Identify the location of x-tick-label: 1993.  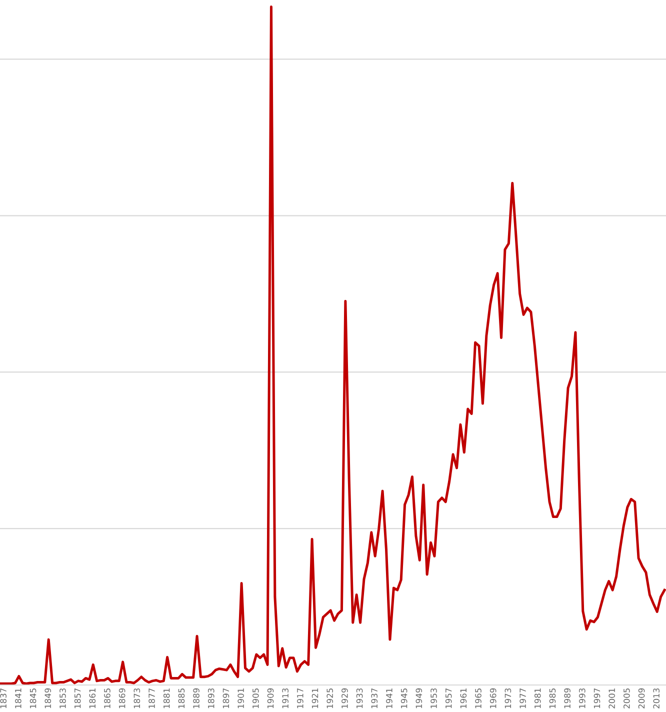
(582, 698).